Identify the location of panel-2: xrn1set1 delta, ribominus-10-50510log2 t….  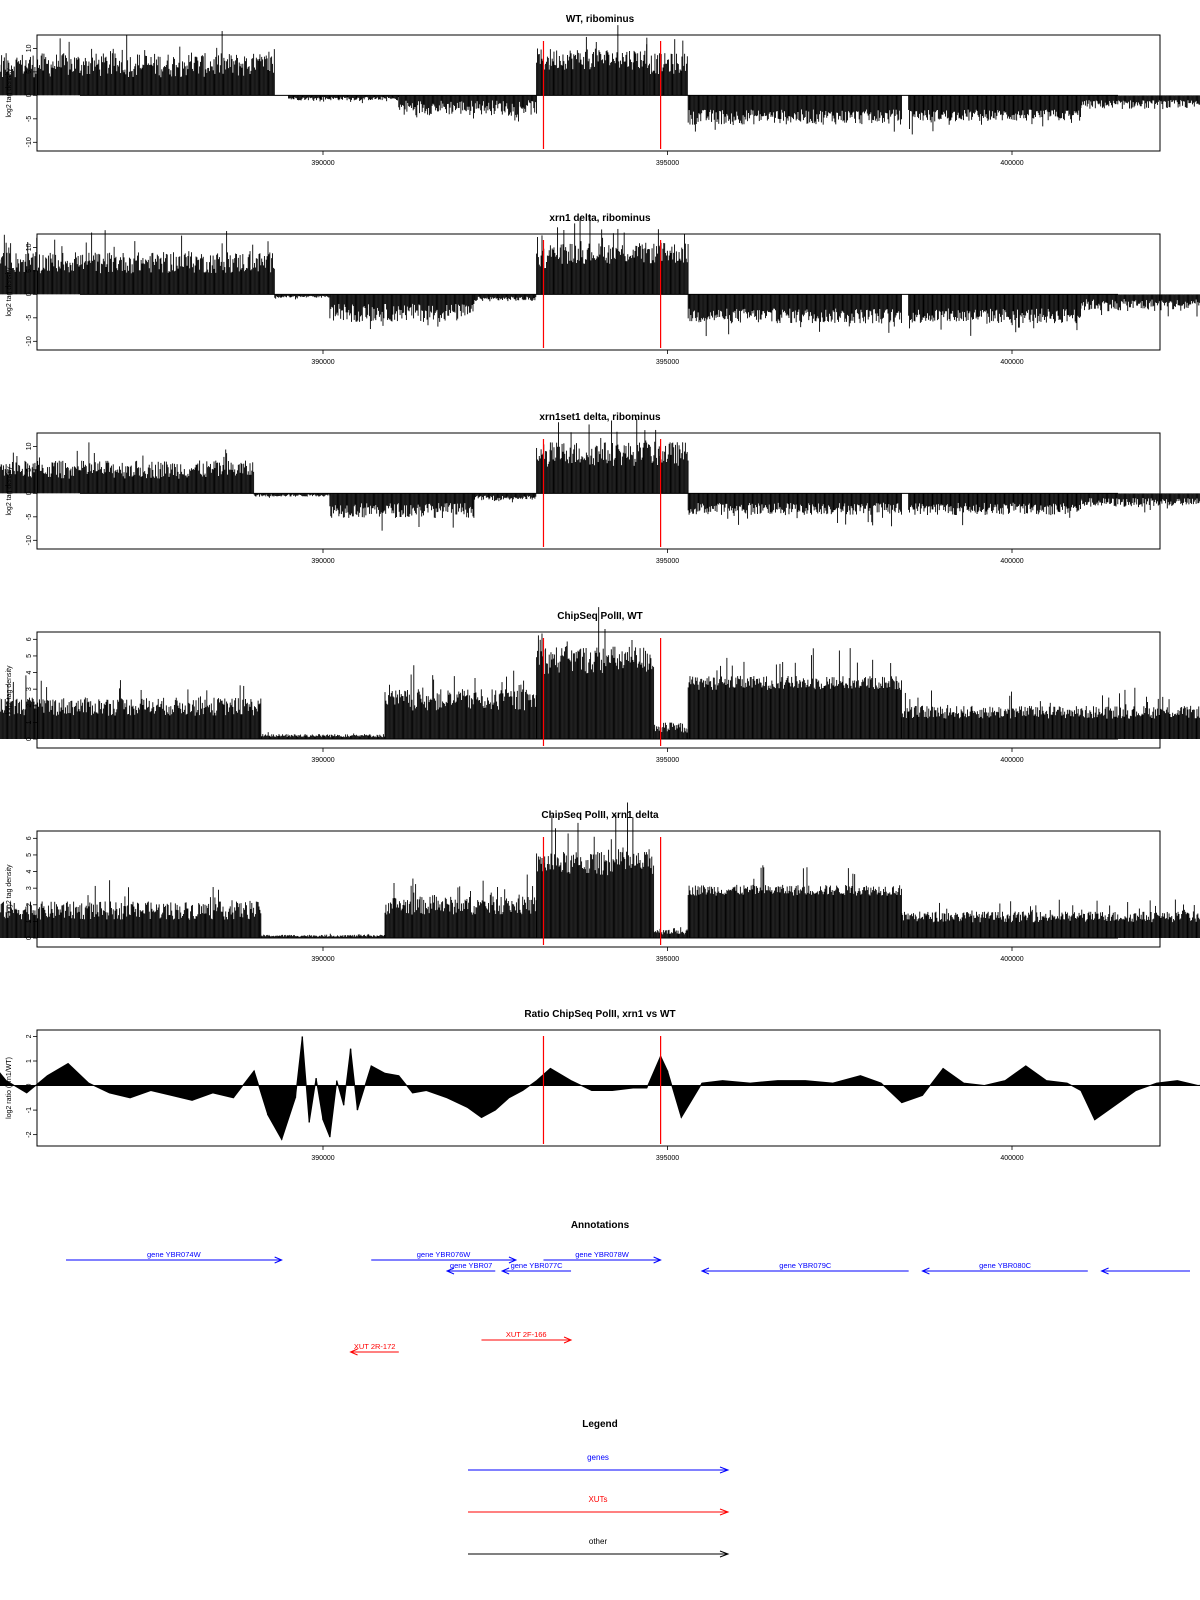
(600, 488).